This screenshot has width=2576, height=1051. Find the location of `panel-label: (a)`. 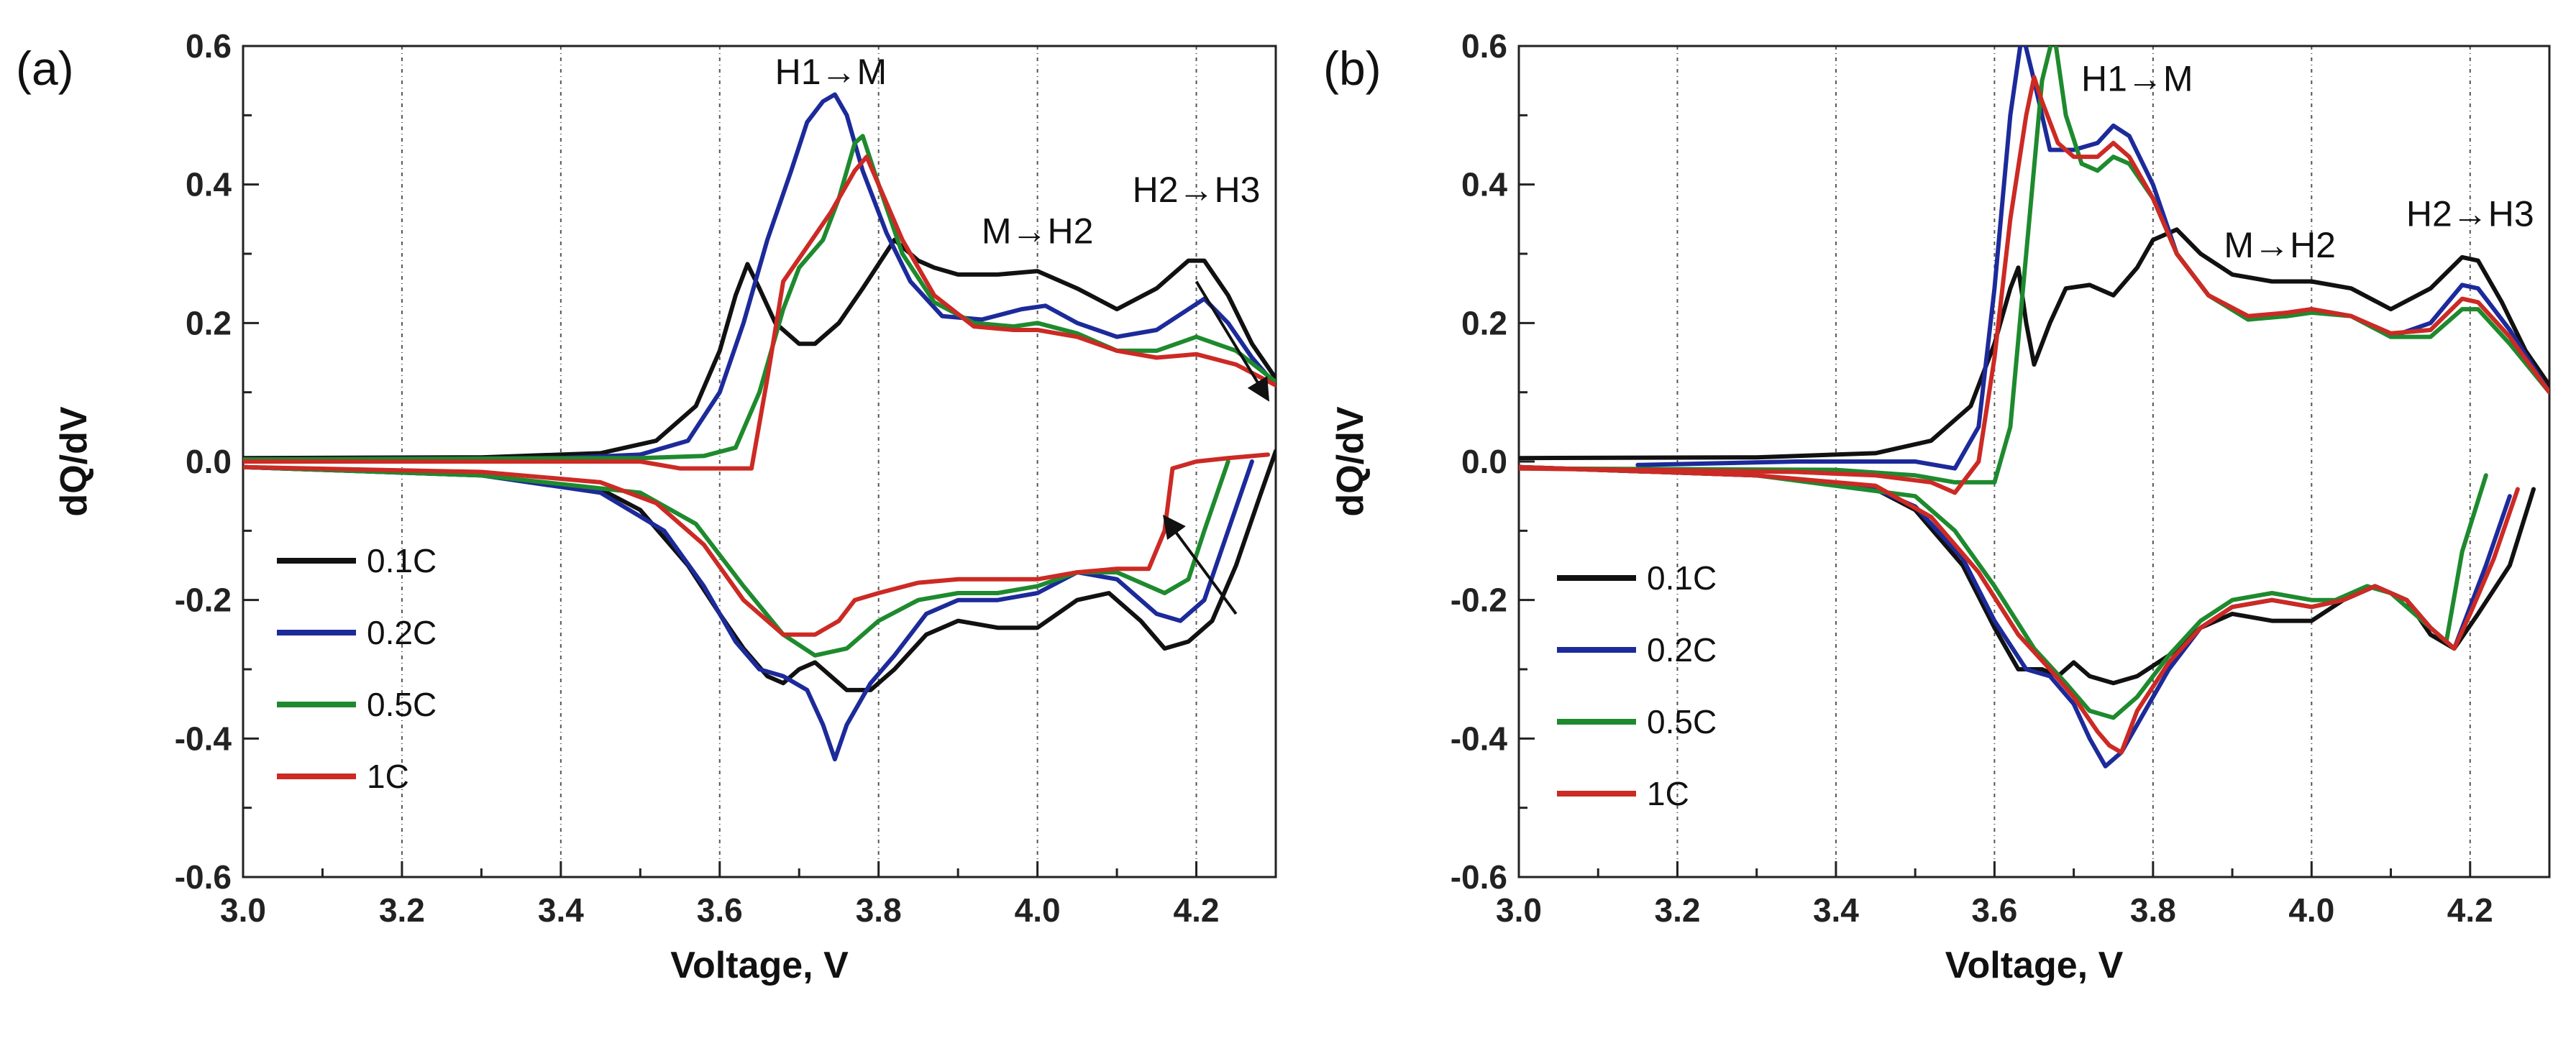

panel-label: (a) is located at coordinates (45, 68).